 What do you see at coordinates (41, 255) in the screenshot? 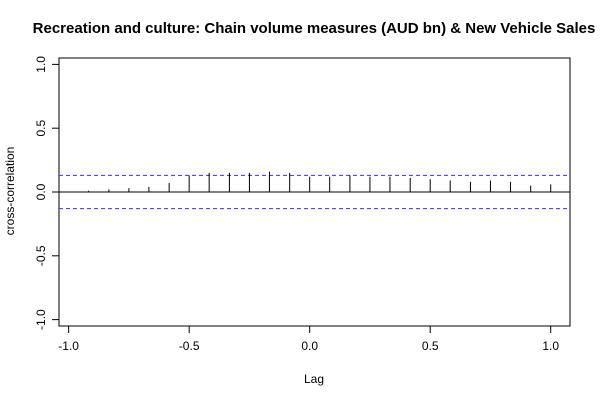
I see `y-tick-label: -0.5` at bounding box center [41, 255].